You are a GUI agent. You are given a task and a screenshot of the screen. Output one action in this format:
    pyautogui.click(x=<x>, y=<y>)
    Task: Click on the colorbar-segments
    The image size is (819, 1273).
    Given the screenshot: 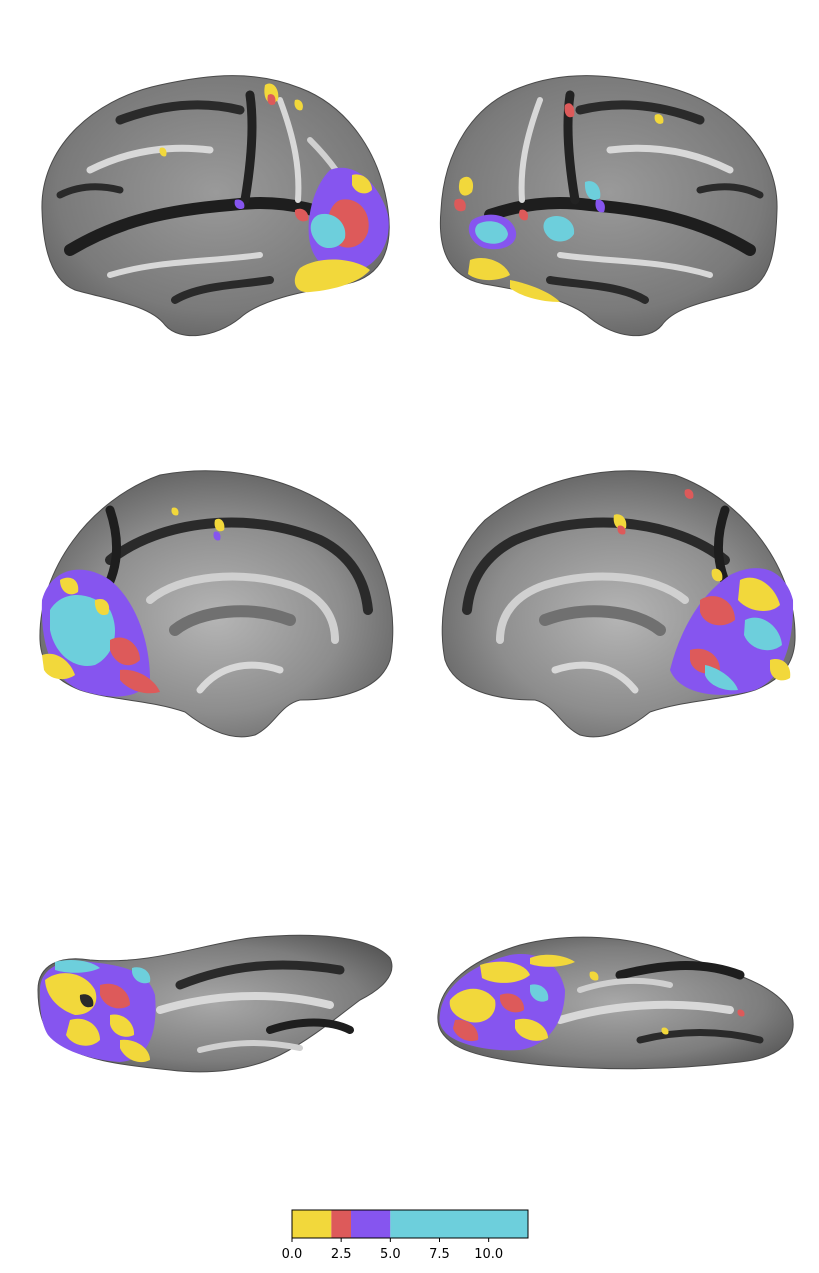 What is the action you would take?
    pyautogui.click(x=410, y=1224)
    